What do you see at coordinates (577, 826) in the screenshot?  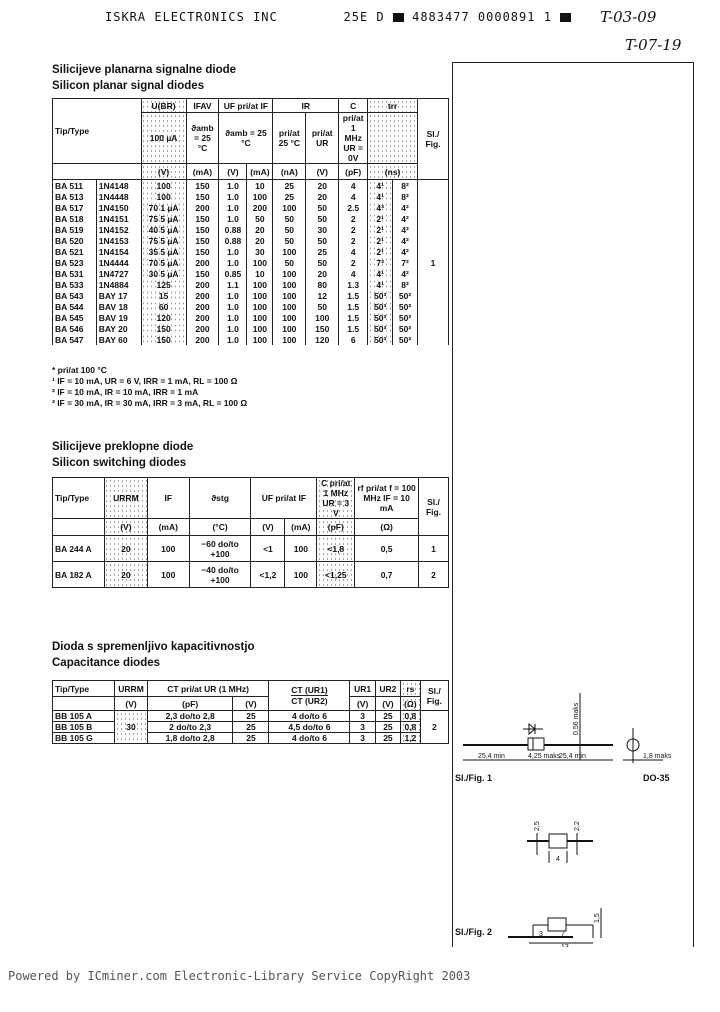 I see `dim-text: 2,2` at bounding box center [577, 826].